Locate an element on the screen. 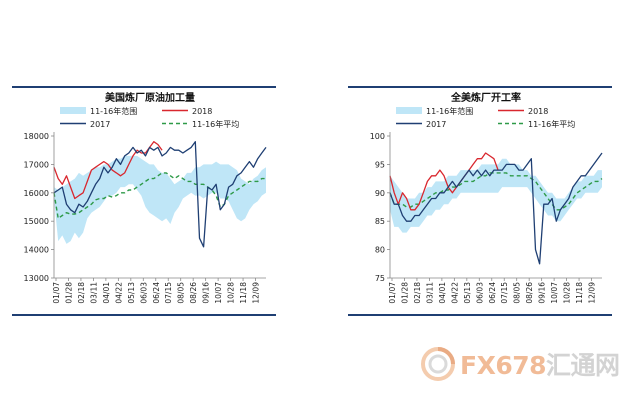  chart-0-x-tick-label: 02/18 is located at coordinates (81, 293).